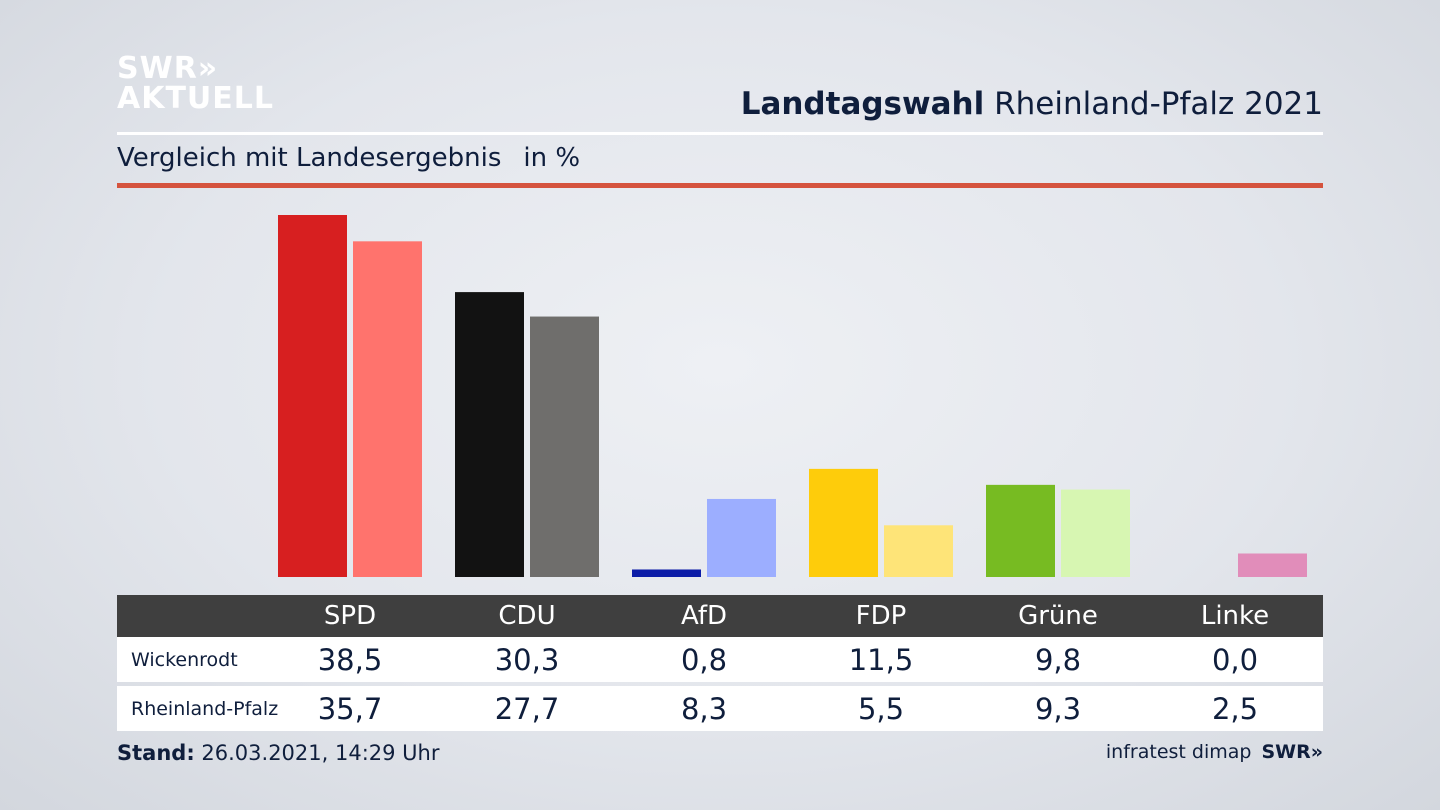 The image size is (1440, 810). I want to click on data-label: 9,3, so click(1058, 709).